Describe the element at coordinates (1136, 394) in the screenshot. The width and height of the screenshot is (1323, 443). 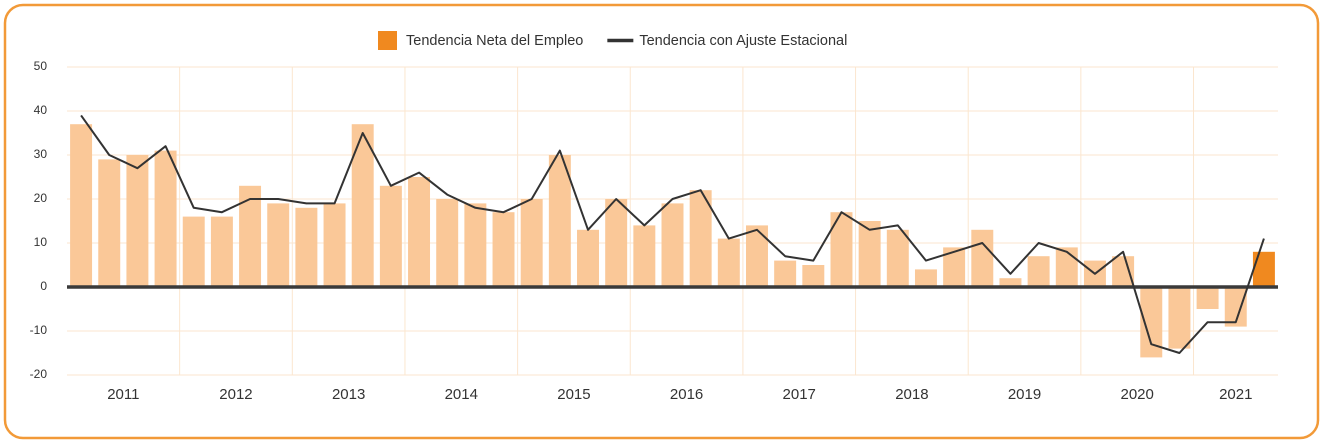
I see `x-tick-label: 2020` at that location.